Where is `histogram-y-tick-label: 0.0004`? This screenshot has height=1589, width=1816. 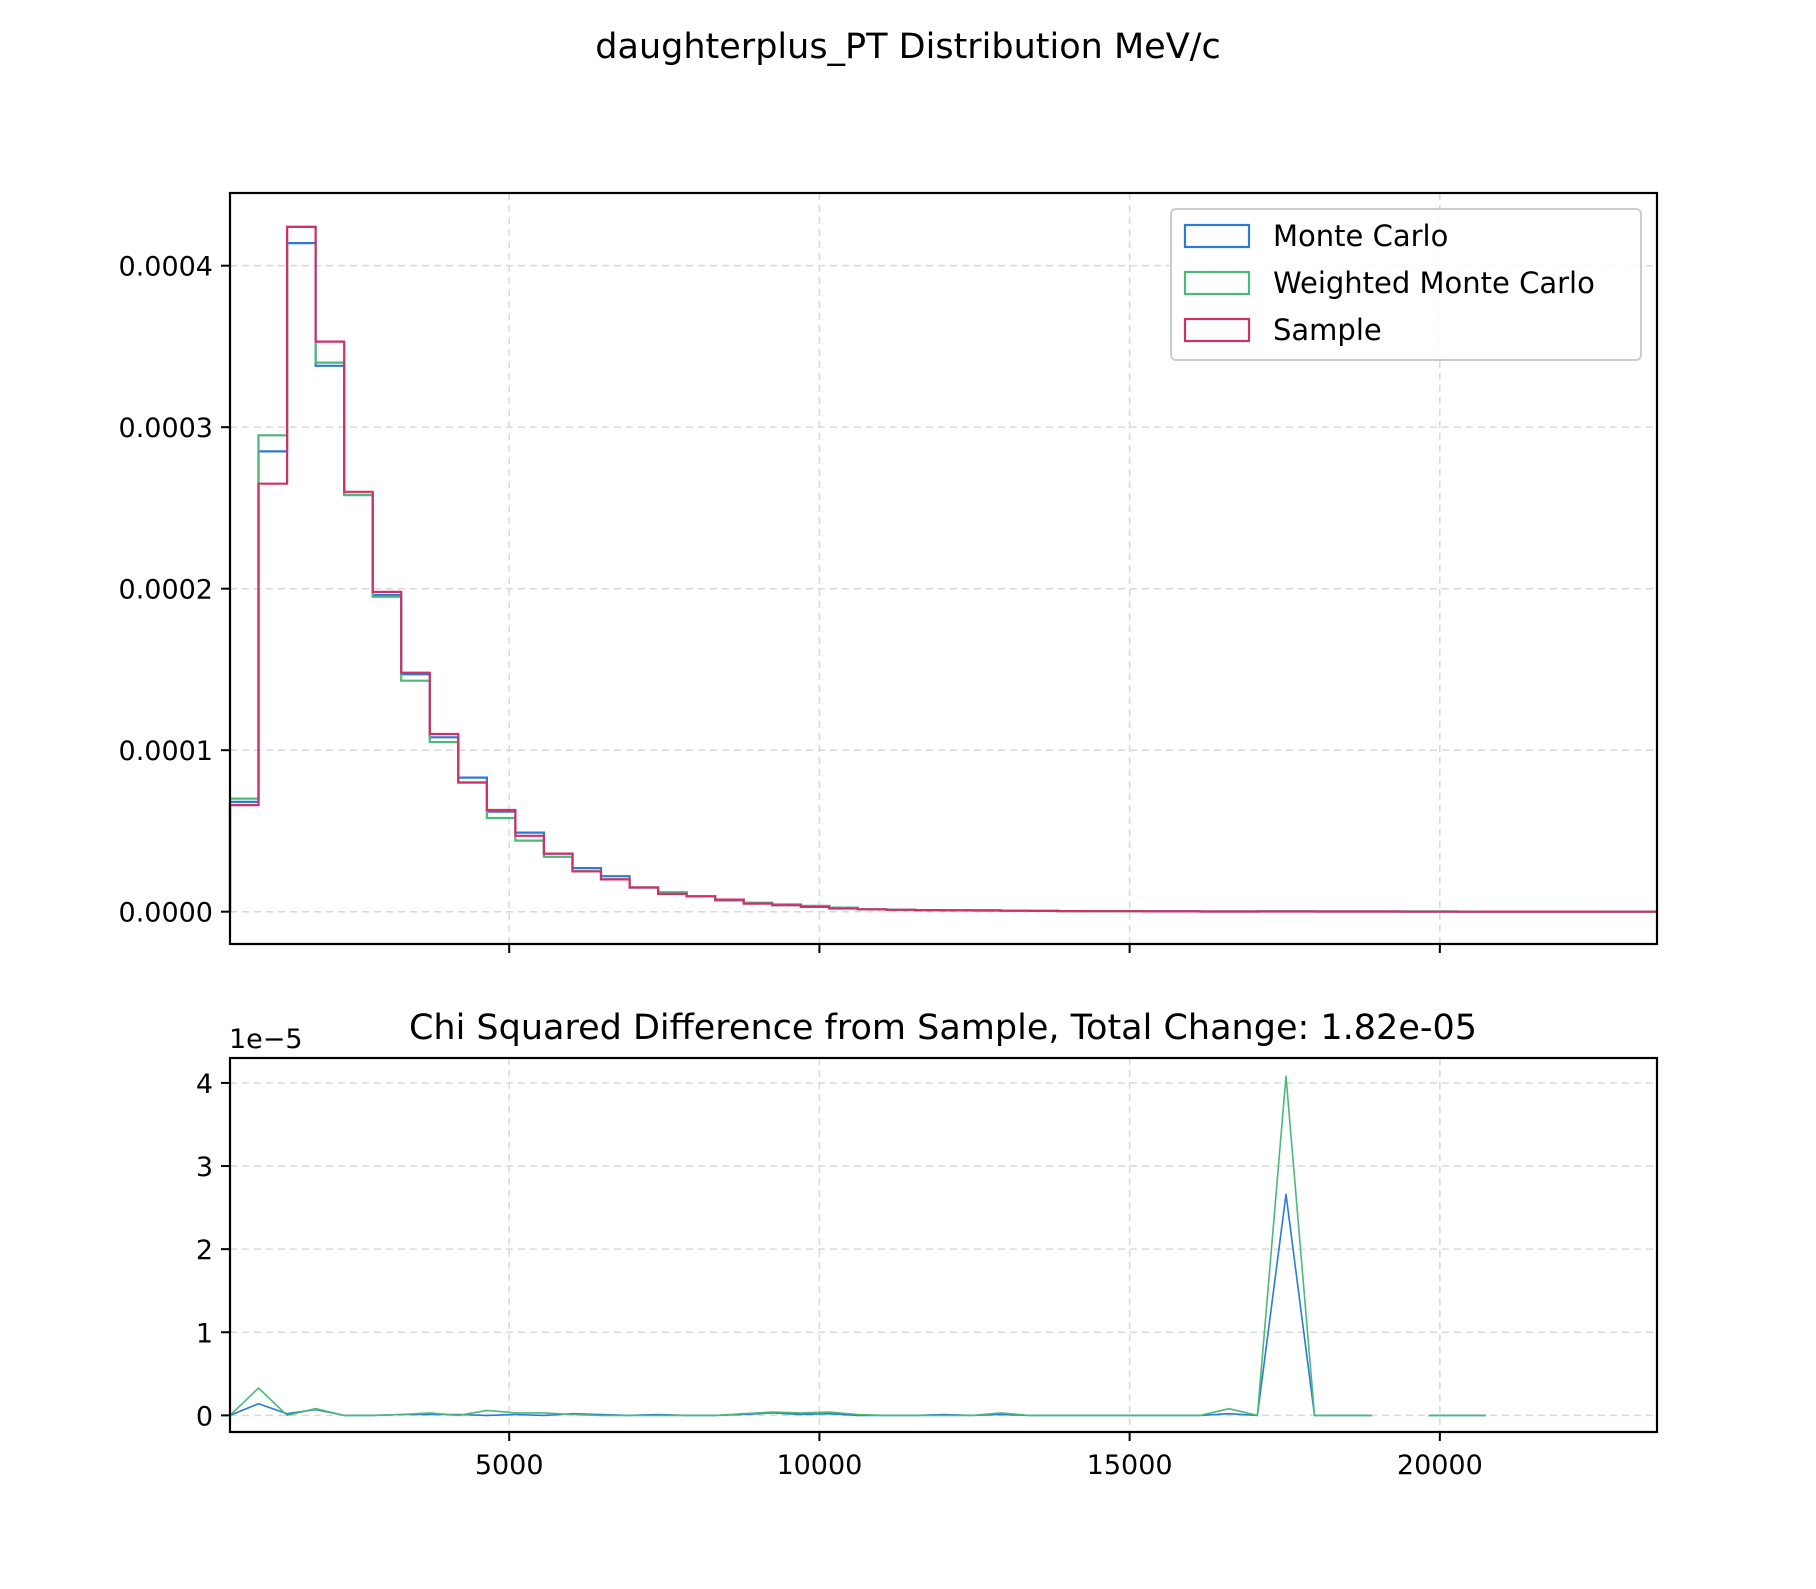 histogram-y-tick-label: 0.0004 is located at coordinates (166, 267).